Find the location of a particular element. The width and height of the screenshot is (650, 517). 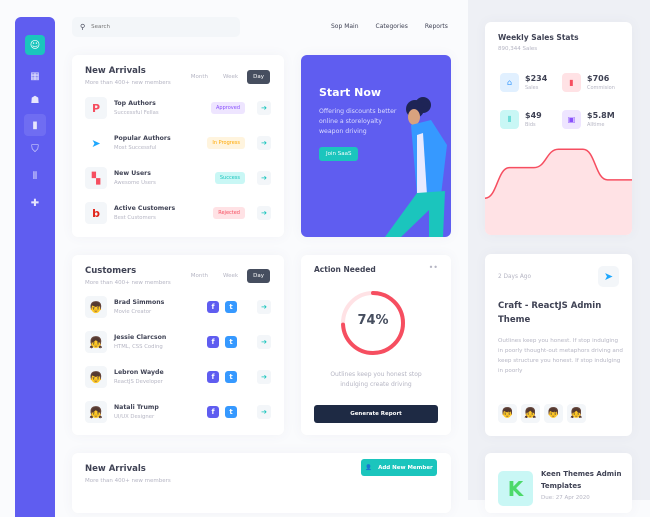

progress-arc is located at coordinates (373, 323).